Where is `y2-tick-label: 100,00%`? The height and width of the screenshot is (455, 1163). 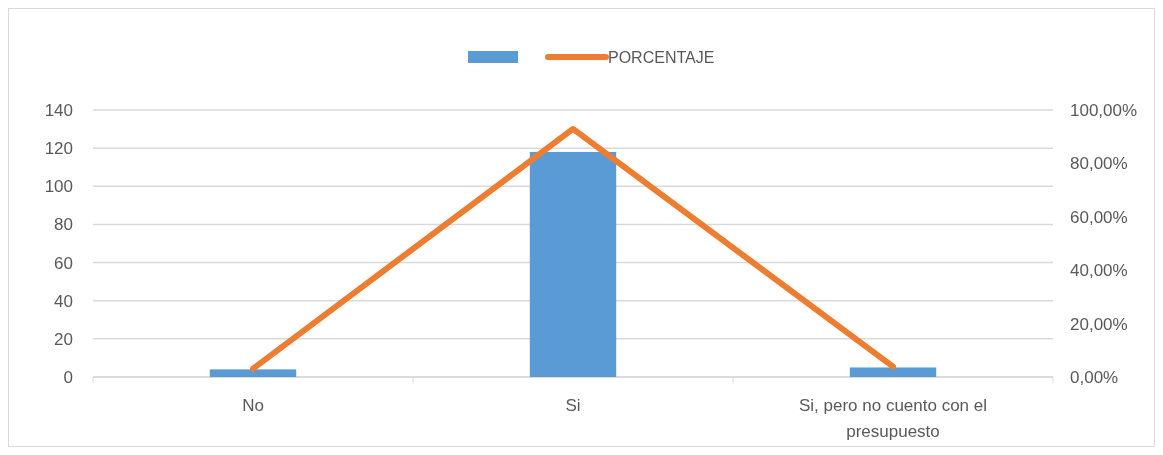
y2-tick-label: 100,00% is located at coordinates (1104, 110).